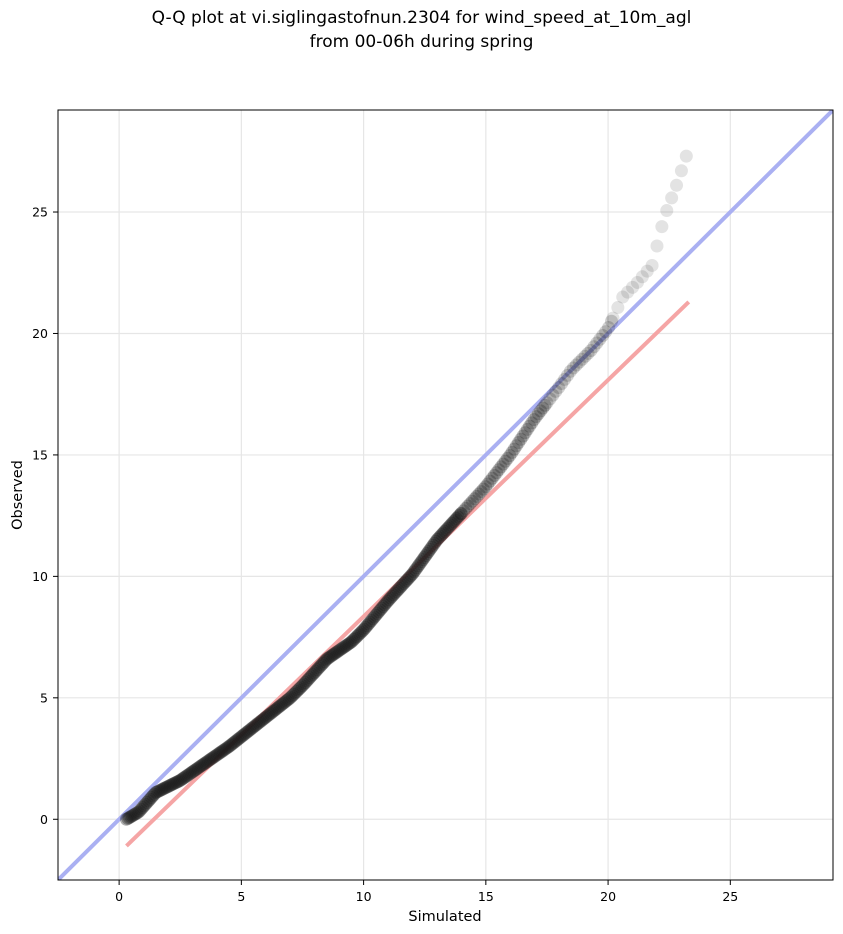 Image resolution: width=843 pixels, height=934 pixels. I want to click on x-tick-label: 25, so click(730, 896).